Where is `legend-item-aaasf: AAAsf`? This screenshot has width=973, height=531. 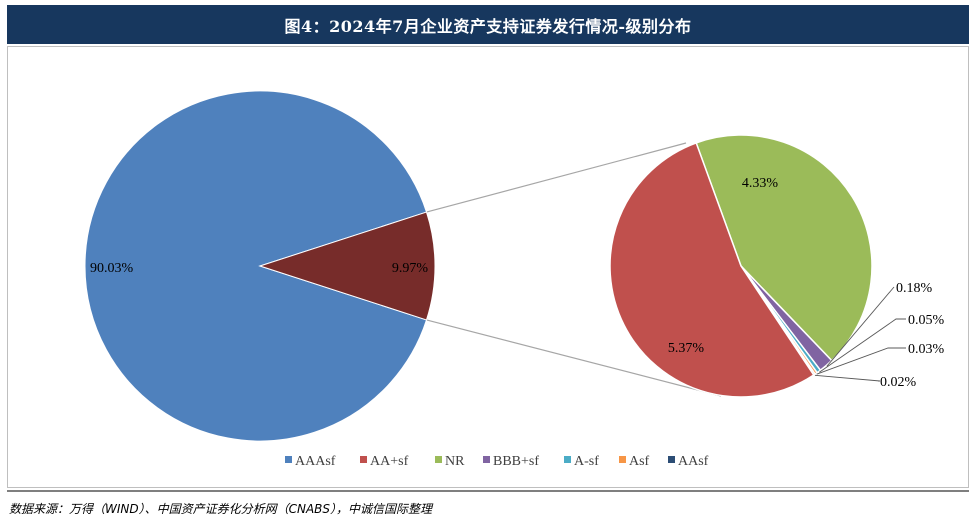 legend-item-aaasf: AAAsf is located at coordinates (310, 461).